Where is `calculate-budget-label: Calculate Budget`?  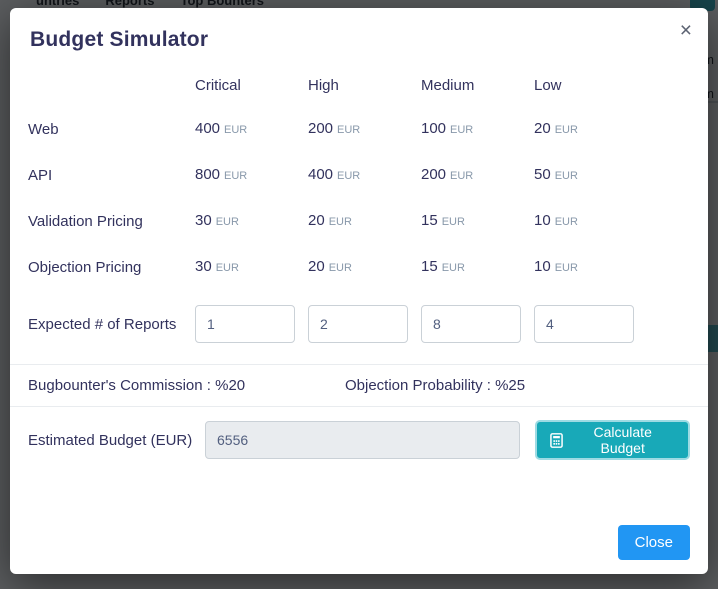 calculate-budget-label: Calculate Budget is located at coordinates (622, 440).